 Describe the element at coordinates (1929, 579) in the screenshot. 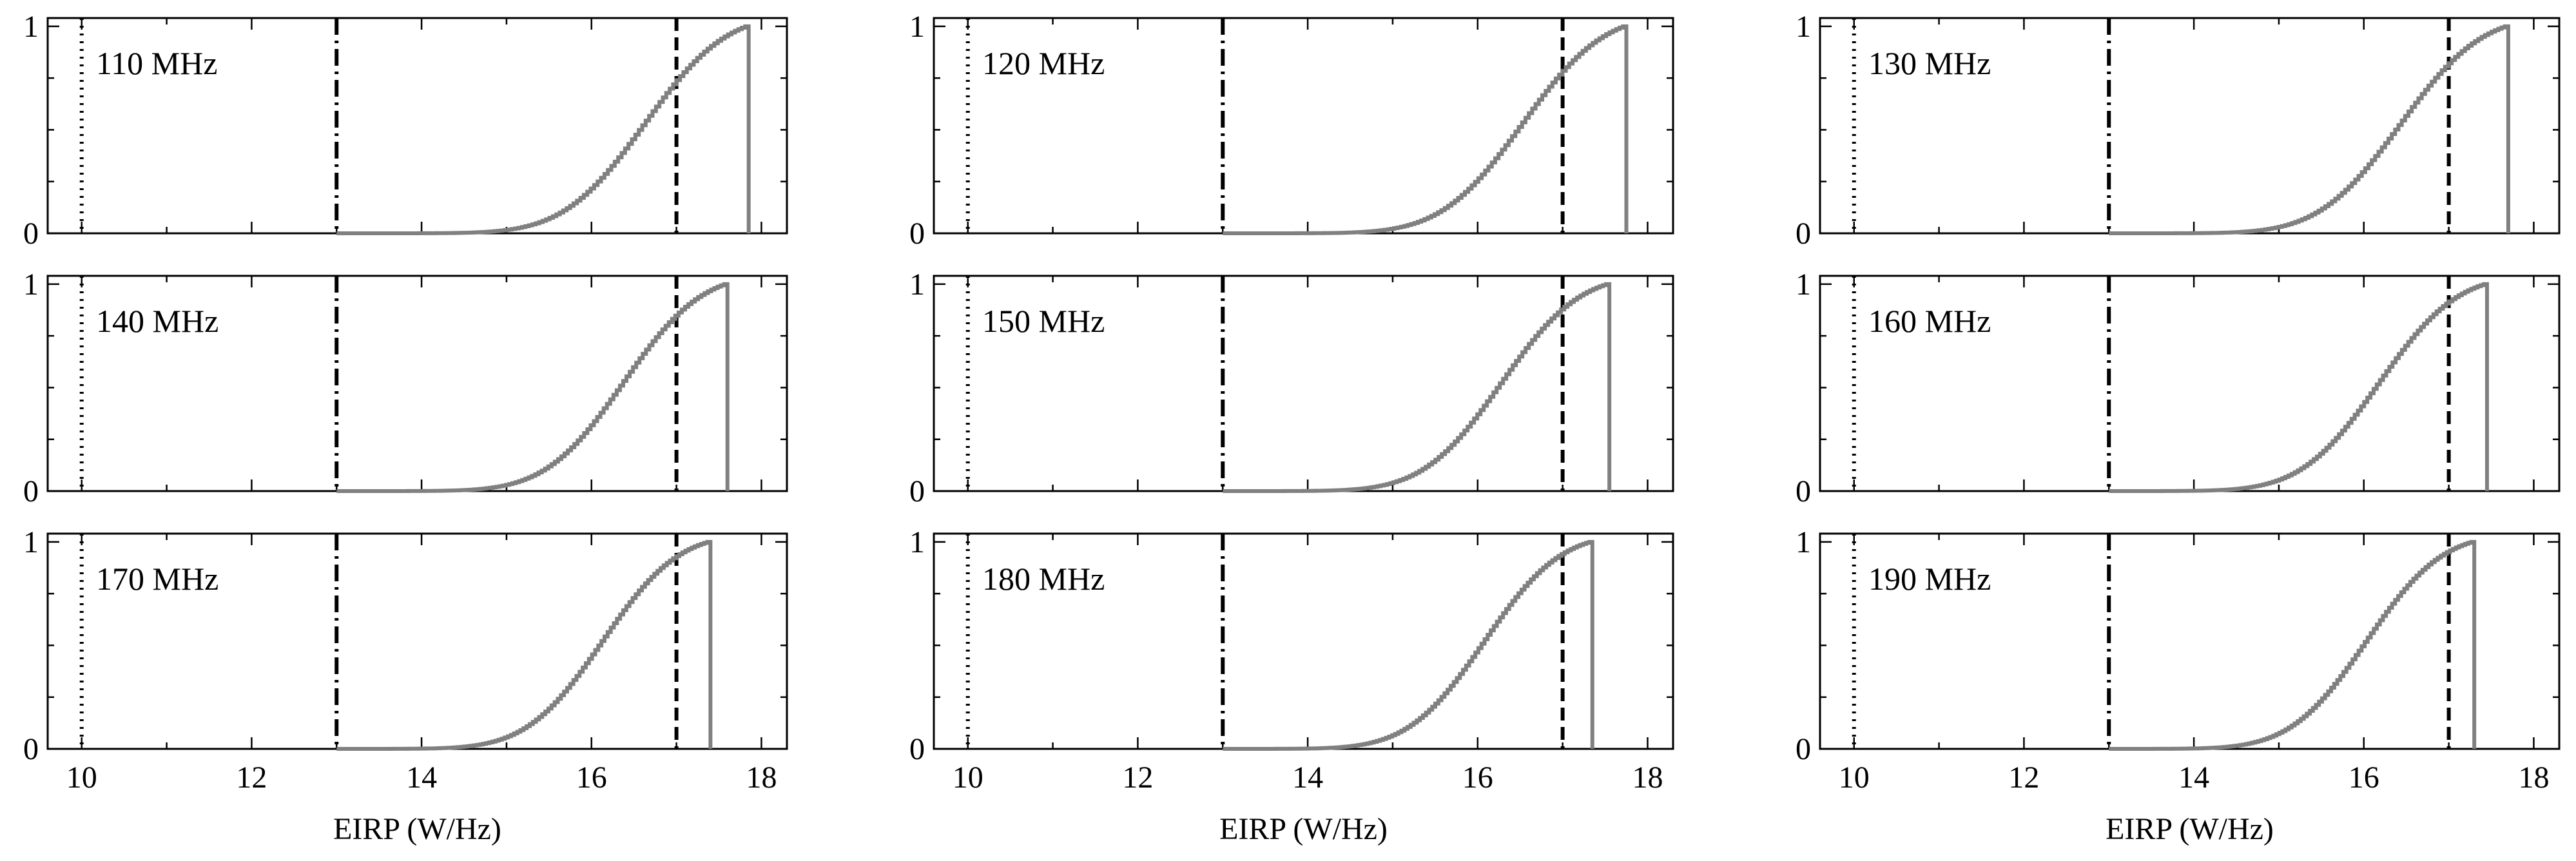

I see `panel-label: 190 MHz` at that location.